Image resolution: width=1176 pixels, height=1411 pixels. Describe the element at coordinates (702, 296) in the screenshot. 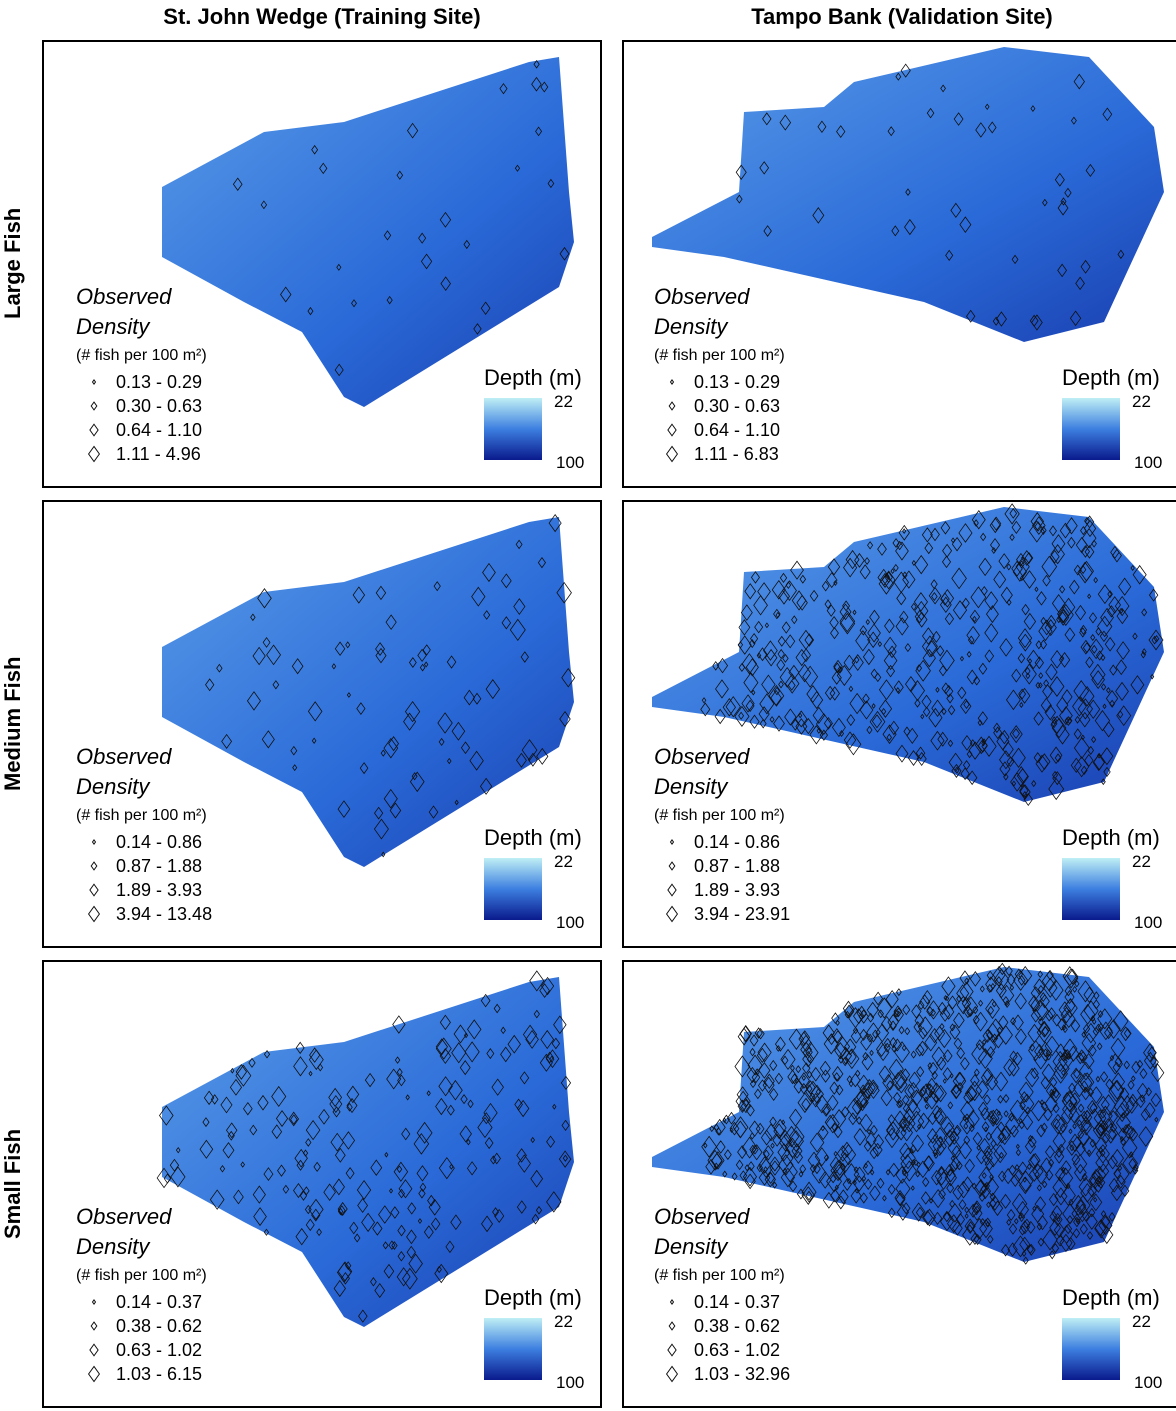

I see `legend-title: Observed` at that location.